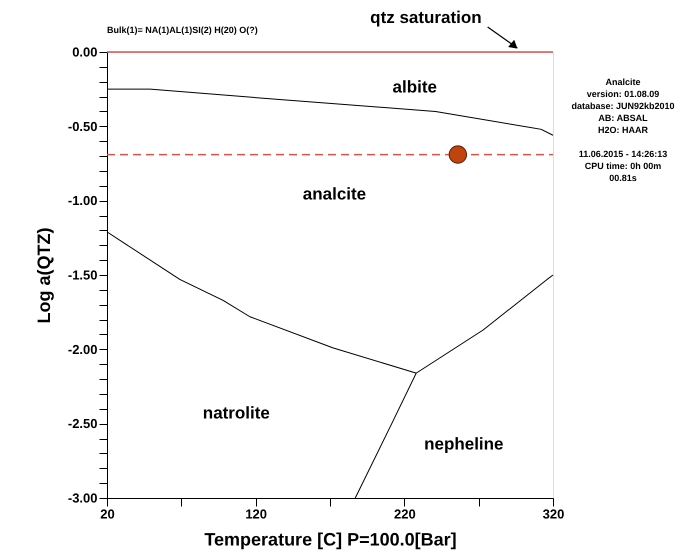  What do you see at coordinates (256, 514) in the screenshot?
I see `x-tick-label: 120` at bounding box center [256, 514].